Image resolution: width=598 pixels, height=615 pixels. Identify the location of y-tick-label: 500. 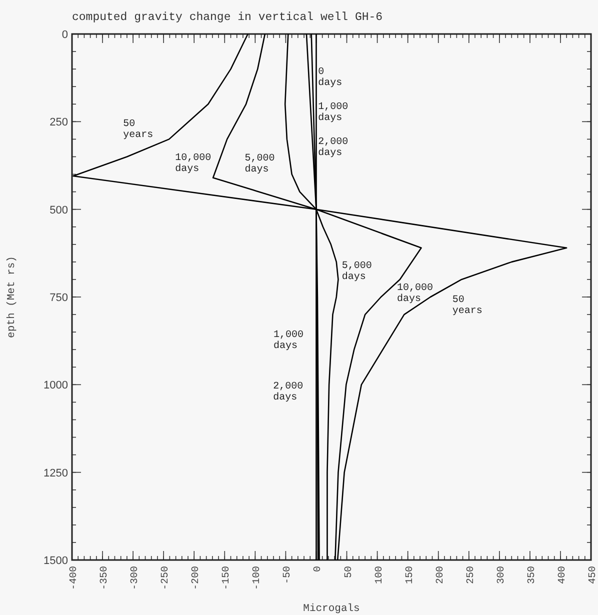
(59, 210).